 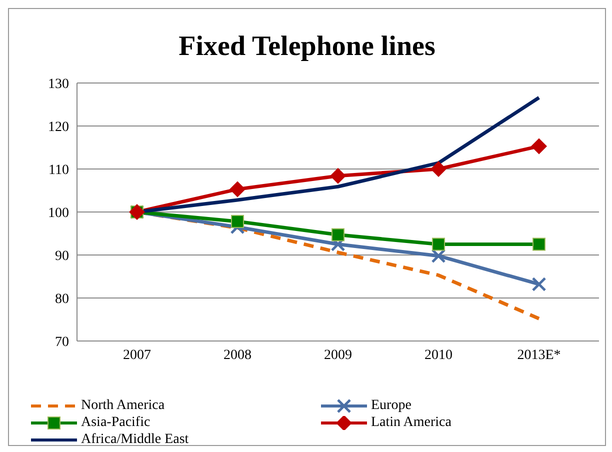 What do you see at coordinates (438, 355) in the screenshot?
I see `x-tick-label: 2010` at bounding box center [438, 355].